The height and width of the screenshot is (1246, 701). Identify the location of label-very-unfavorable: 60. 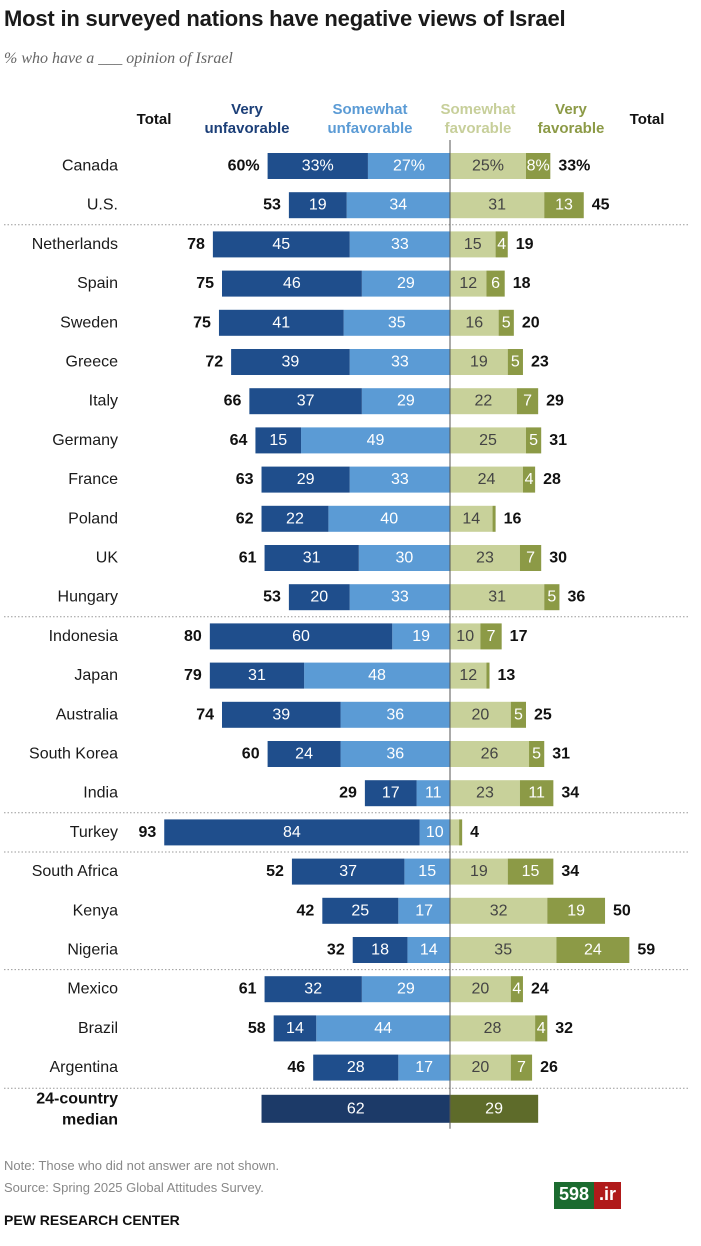
(301, 636).